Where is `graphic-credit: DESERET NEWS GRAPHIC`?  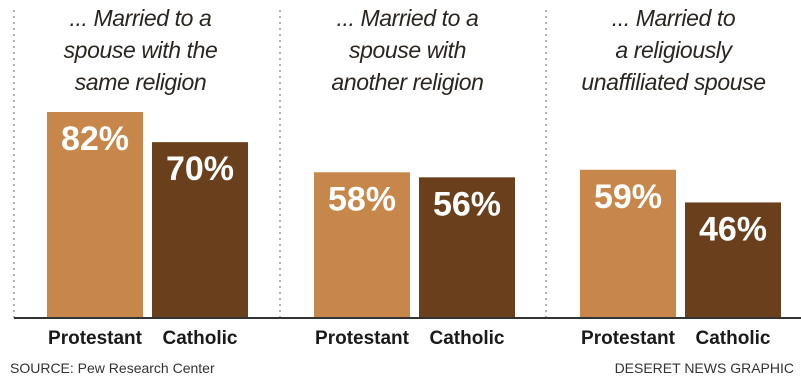 graphic-credit: DESERET NEWS GRAPHIC is located at coordinates (704, 368).